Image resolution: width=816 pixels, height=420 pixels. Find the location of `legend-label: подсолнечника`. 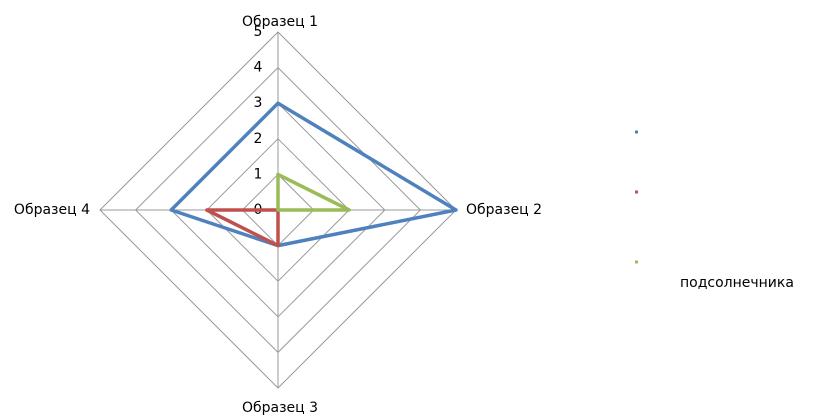

legend-label: подсолнечника is located at coordinates (737, 283).